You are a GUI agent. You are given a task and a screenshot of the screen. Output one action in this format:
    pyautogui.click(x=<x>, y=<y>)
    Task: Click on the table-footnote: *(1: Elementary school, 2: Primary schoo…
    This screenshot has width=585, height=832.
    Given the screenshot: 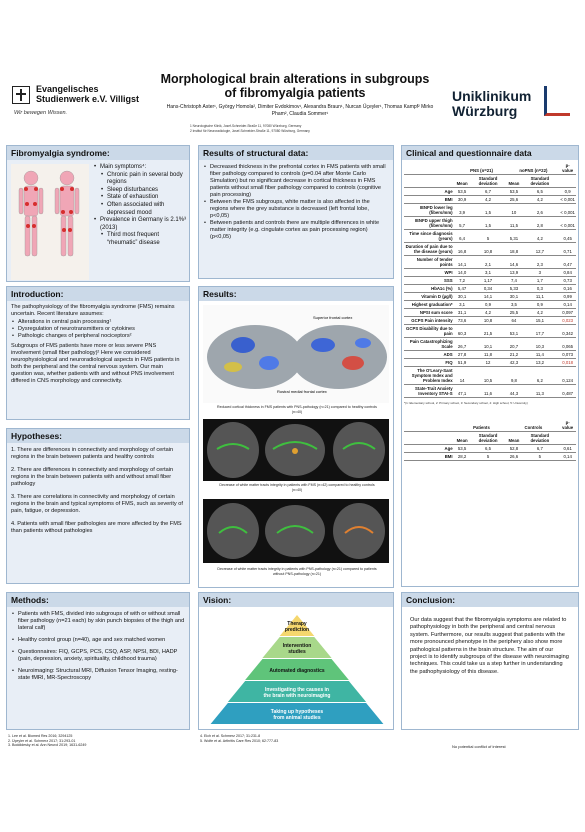 What is the action you would take?
    pyautogui.click(x=466, y=403)
    